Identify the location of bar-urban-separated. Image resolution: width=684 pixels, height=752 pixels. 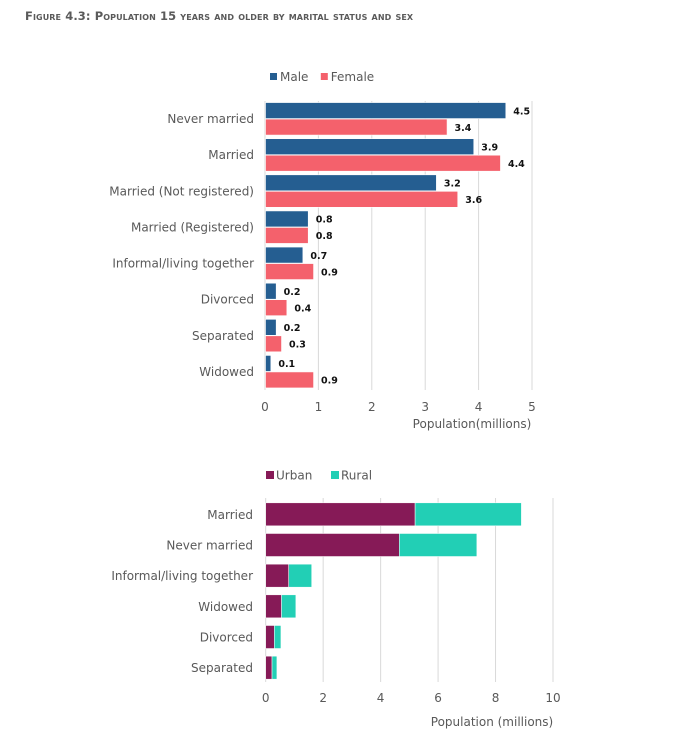
(269, 667).